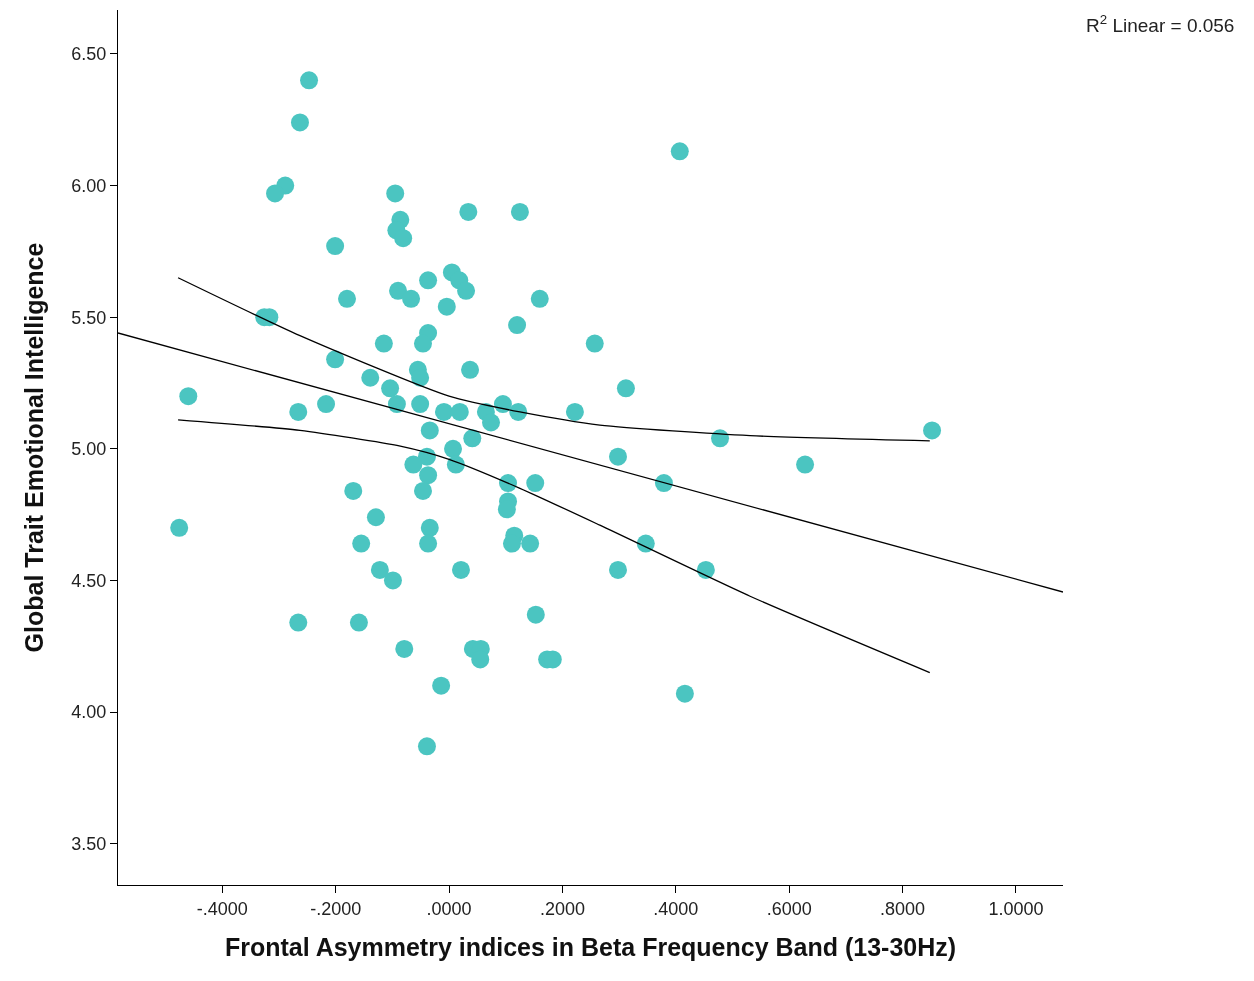 This screenshot has height=981, width=1254. I want to click on x-tick-label: -.2000, so click(336, 908).